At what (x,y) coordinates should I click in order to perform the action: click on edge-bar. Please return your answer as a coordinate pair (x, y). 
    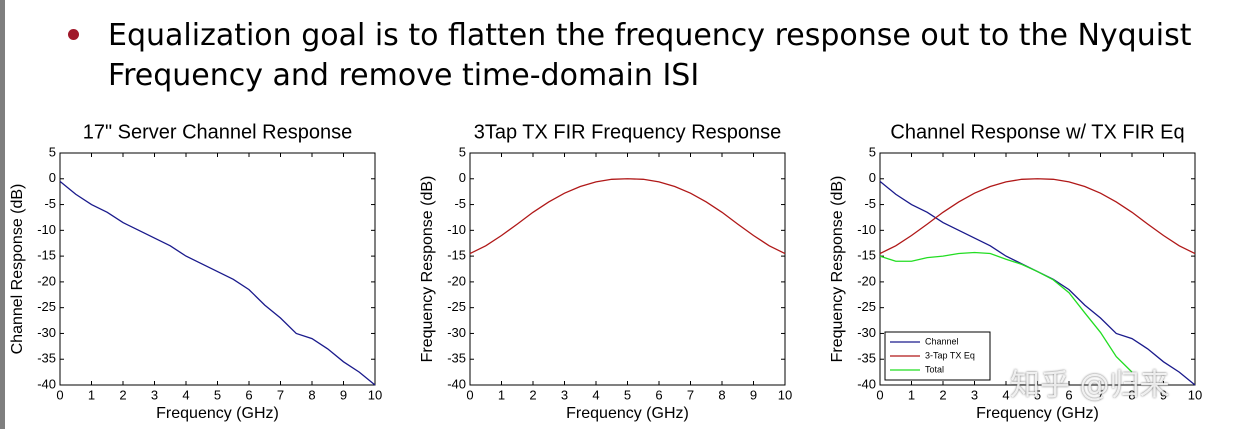
    Looking at the image, I should click on (2, 214).